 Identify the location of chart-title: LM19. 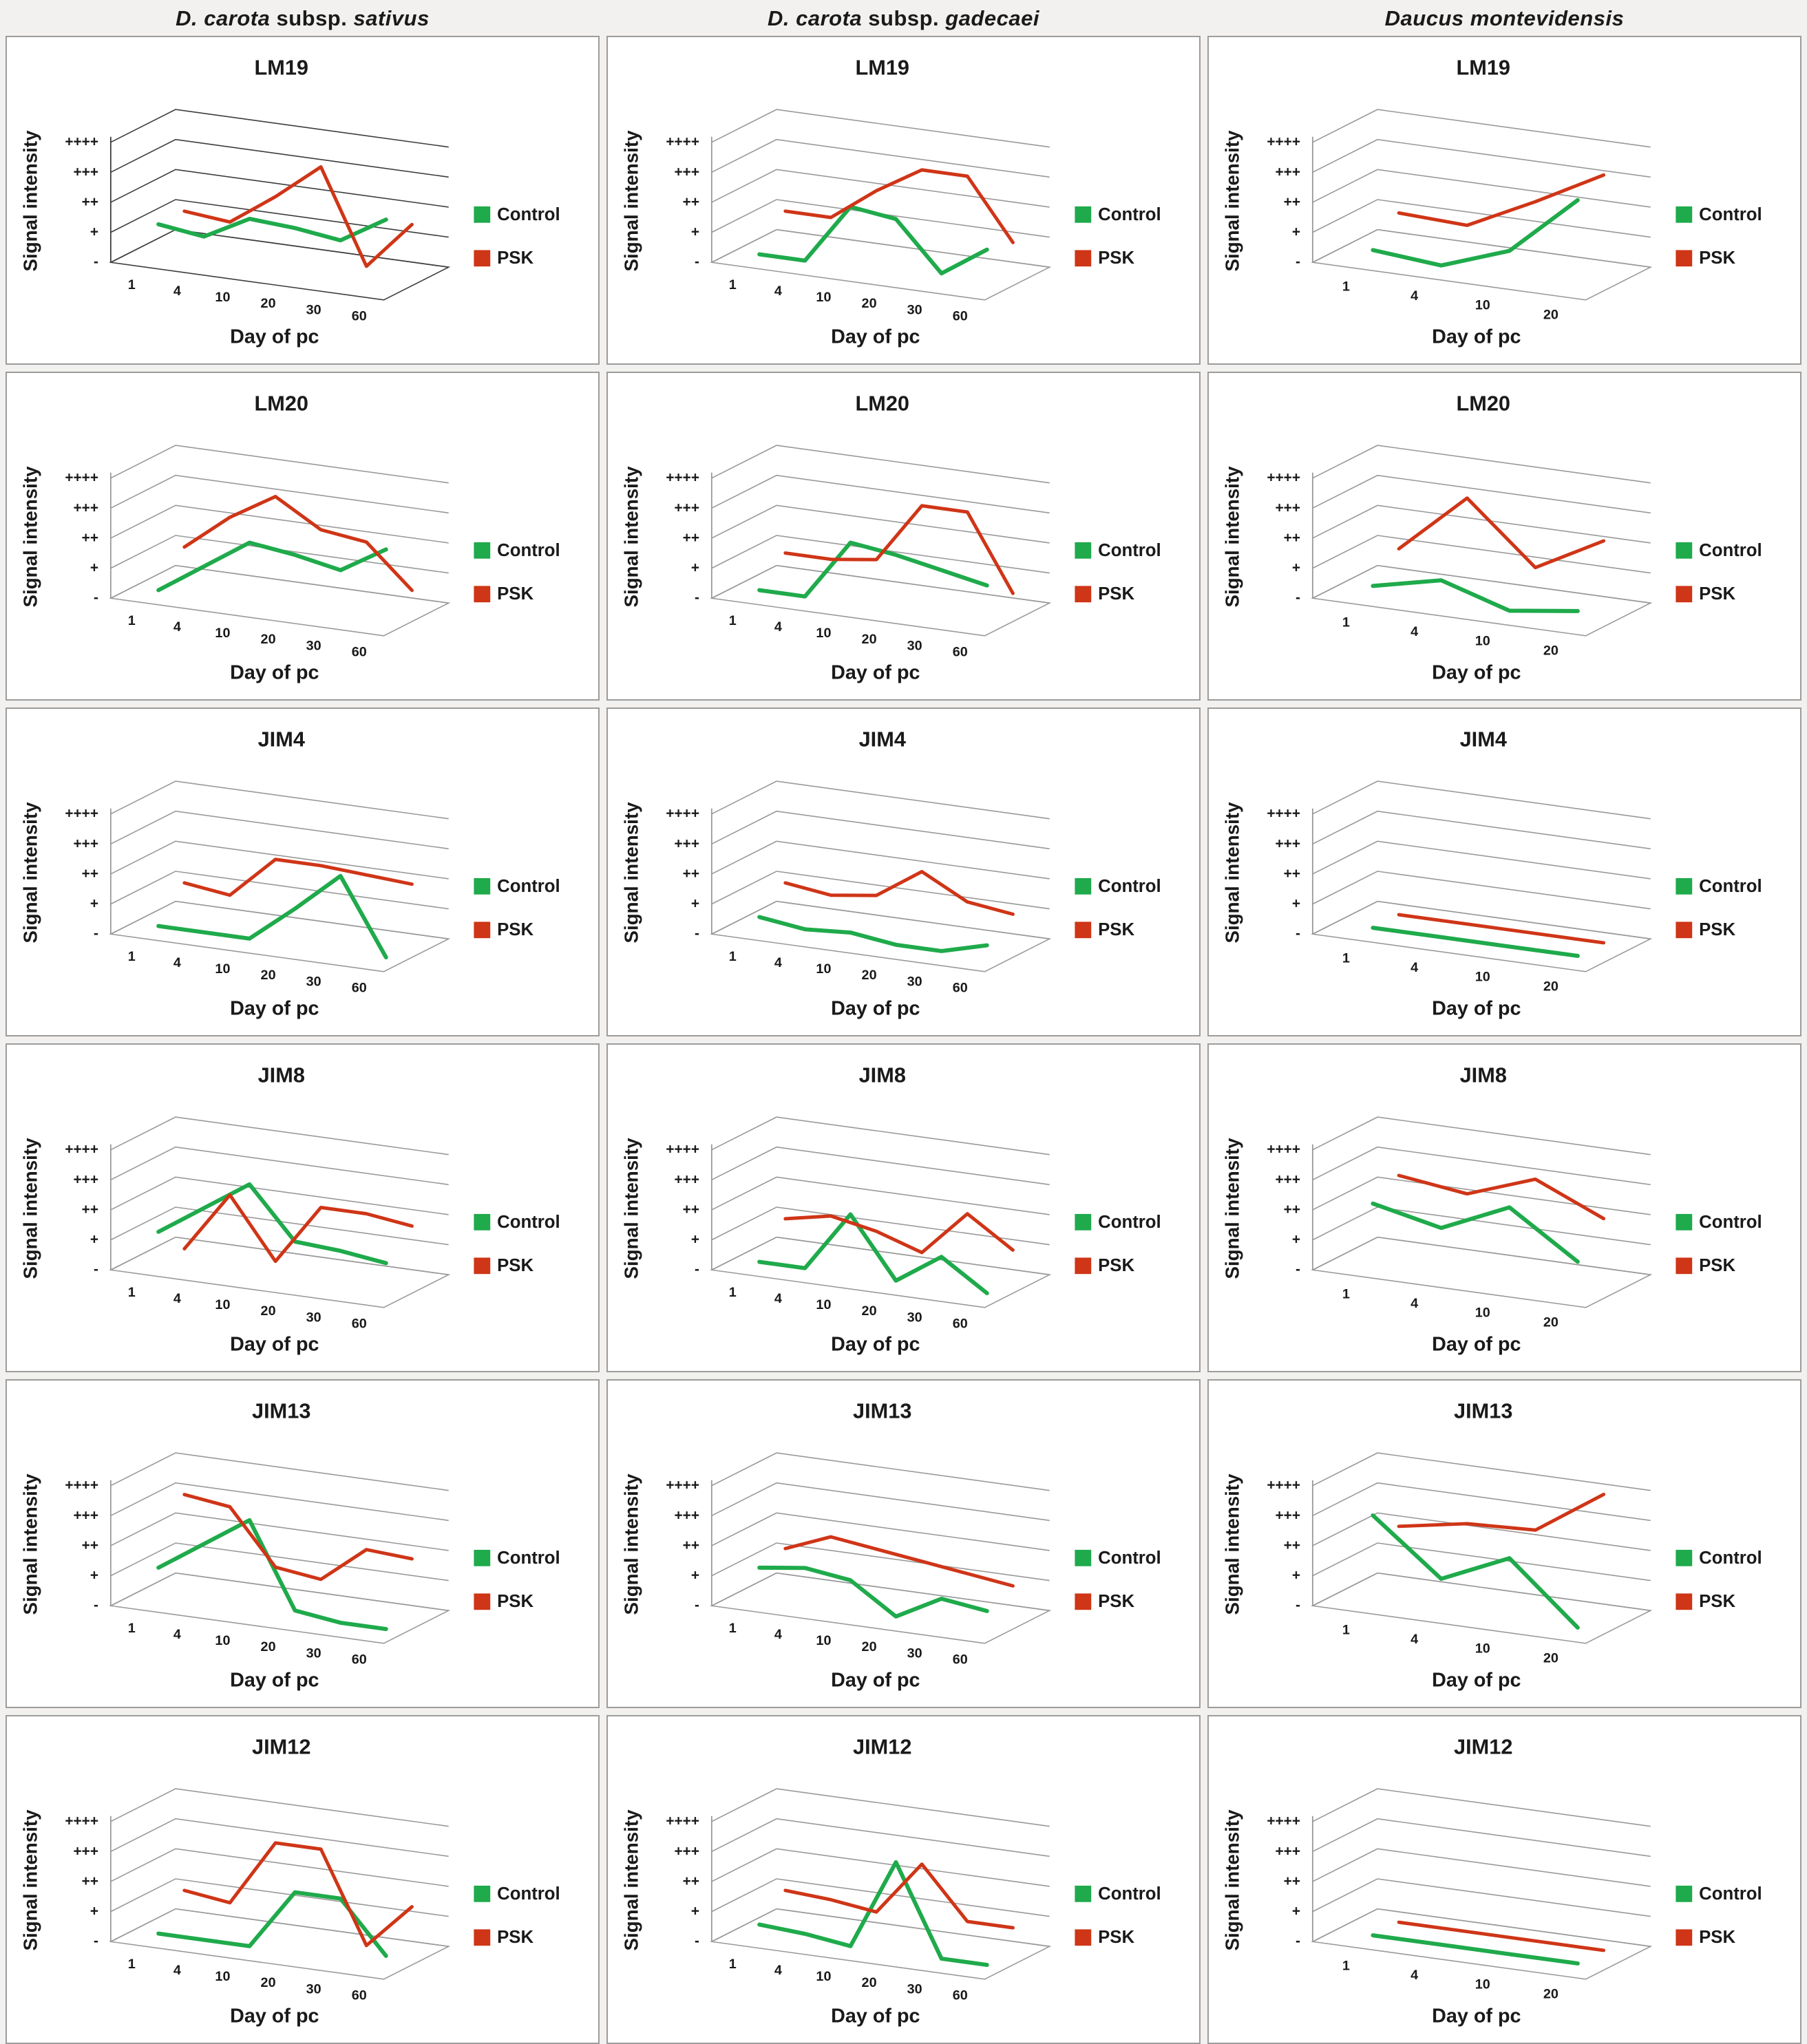
(882, 68).